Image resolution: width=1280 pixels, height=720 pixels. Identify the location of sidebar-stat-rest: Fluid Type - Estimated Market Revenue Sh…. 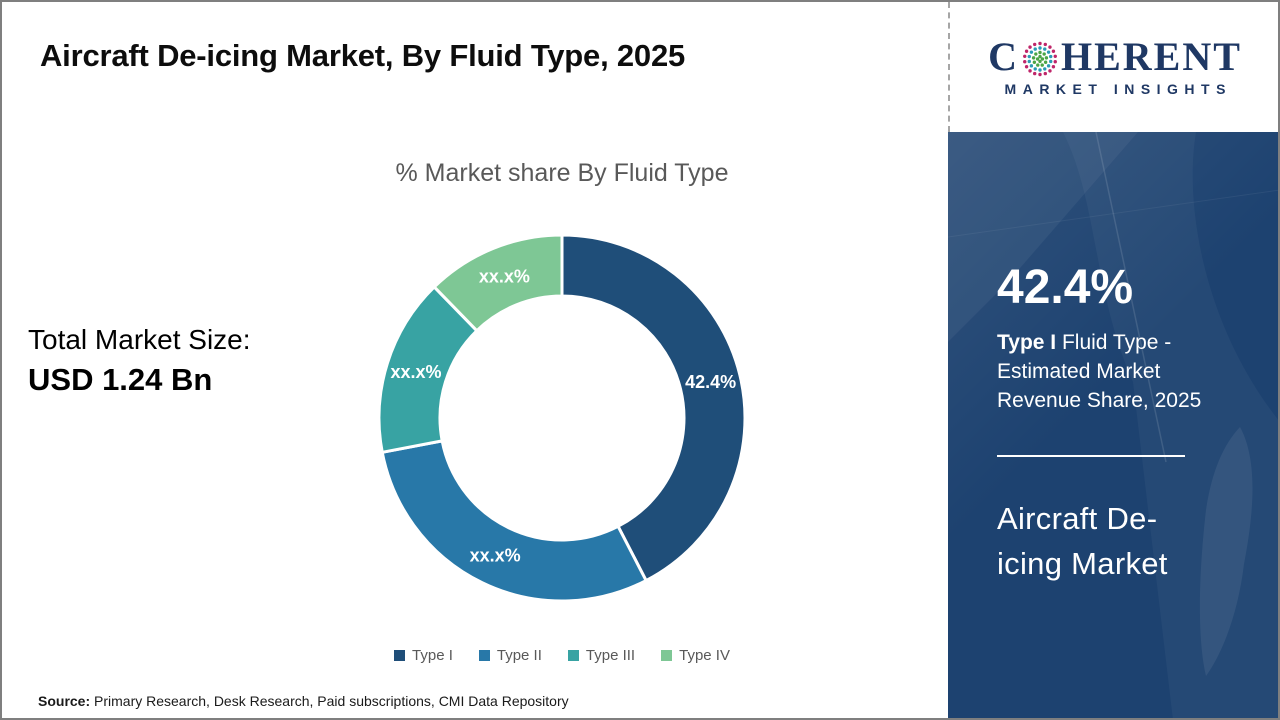
(1099, 371).